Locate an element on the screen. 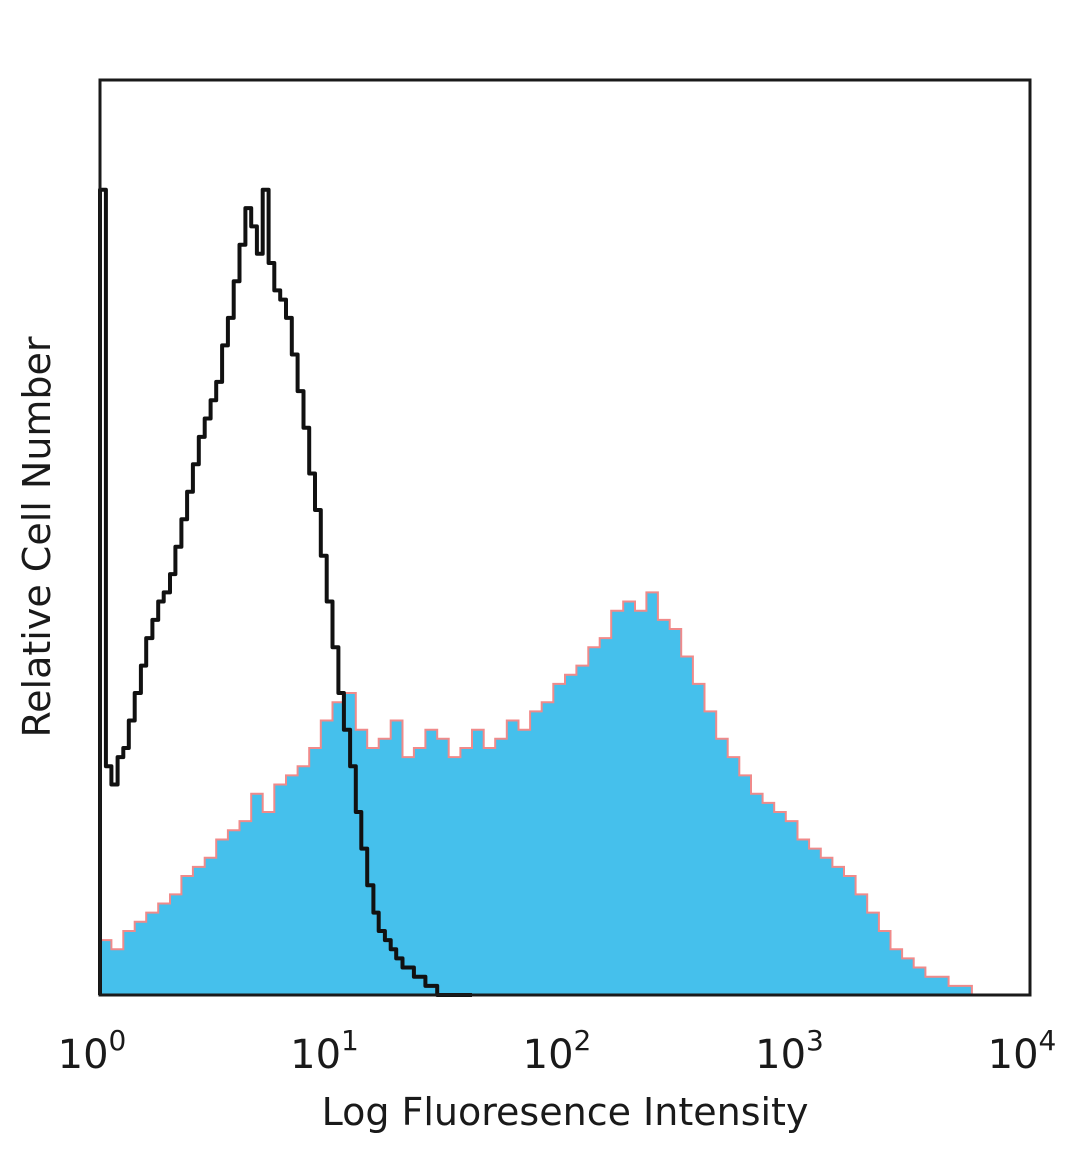  x-tick-label: 10³ is located at coordinates (789, 1051).